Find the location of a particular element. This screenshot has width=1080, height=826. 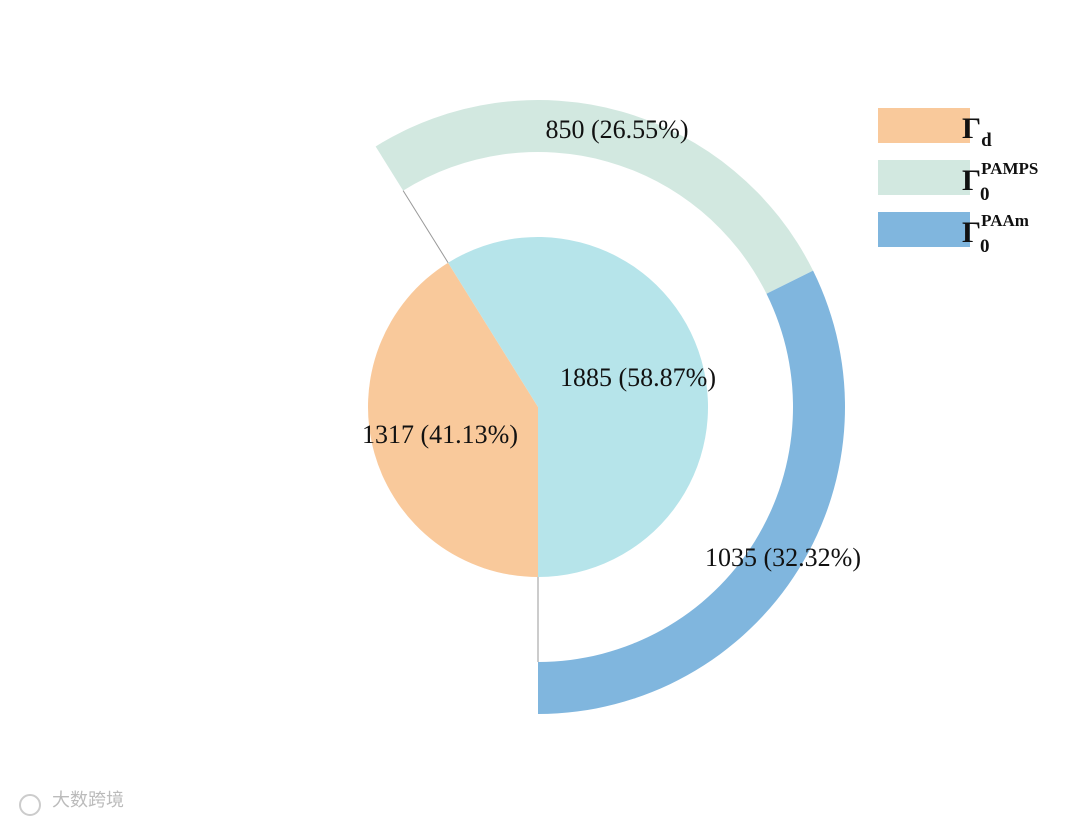

legend-sup: PAMPS is located at coordinates (1009, 168).